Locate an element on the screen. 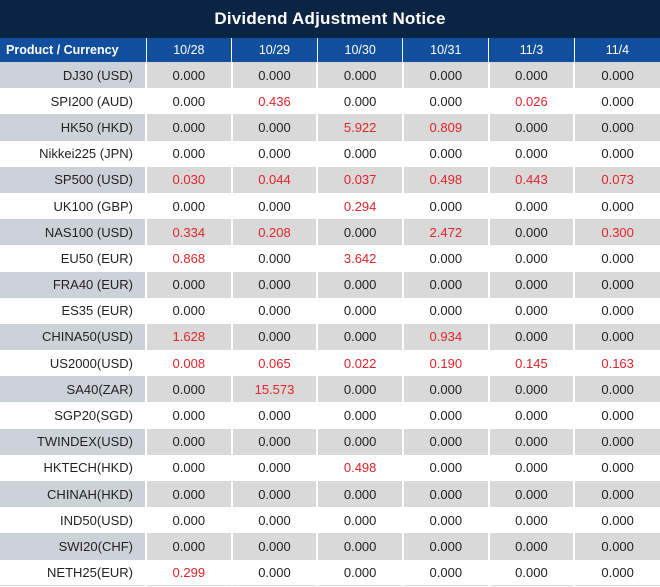 Image resolution: width=660 pixels, height=587 pixels. product-cell: TWINDEX(USD) is located at coordinates (73, 441).